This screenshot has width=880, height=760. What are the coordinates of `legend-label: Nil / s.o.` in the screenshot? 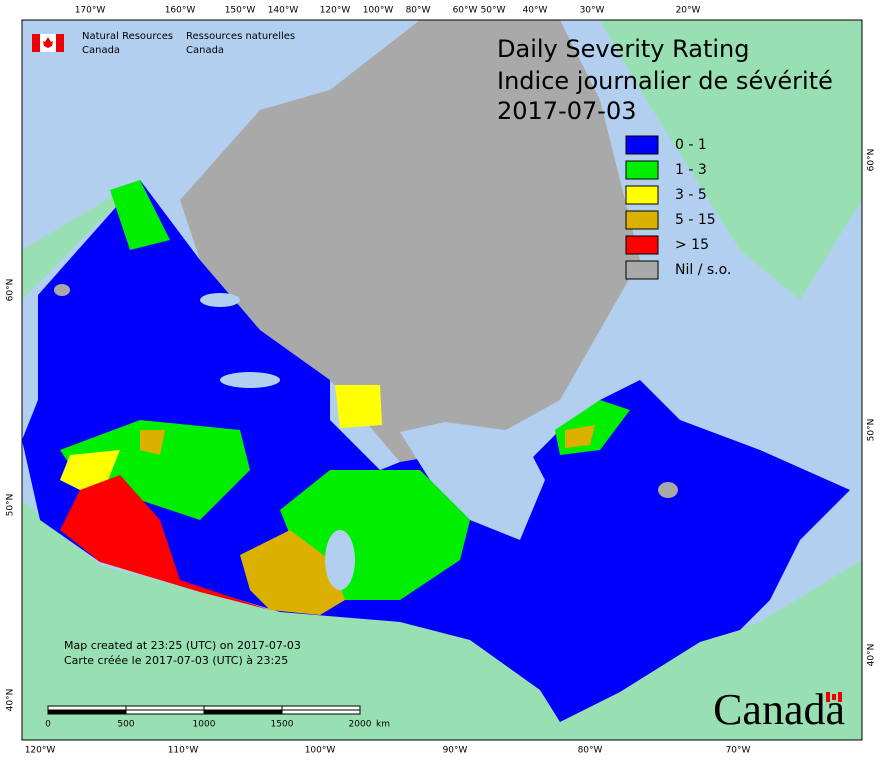 It's located at (703, 270).